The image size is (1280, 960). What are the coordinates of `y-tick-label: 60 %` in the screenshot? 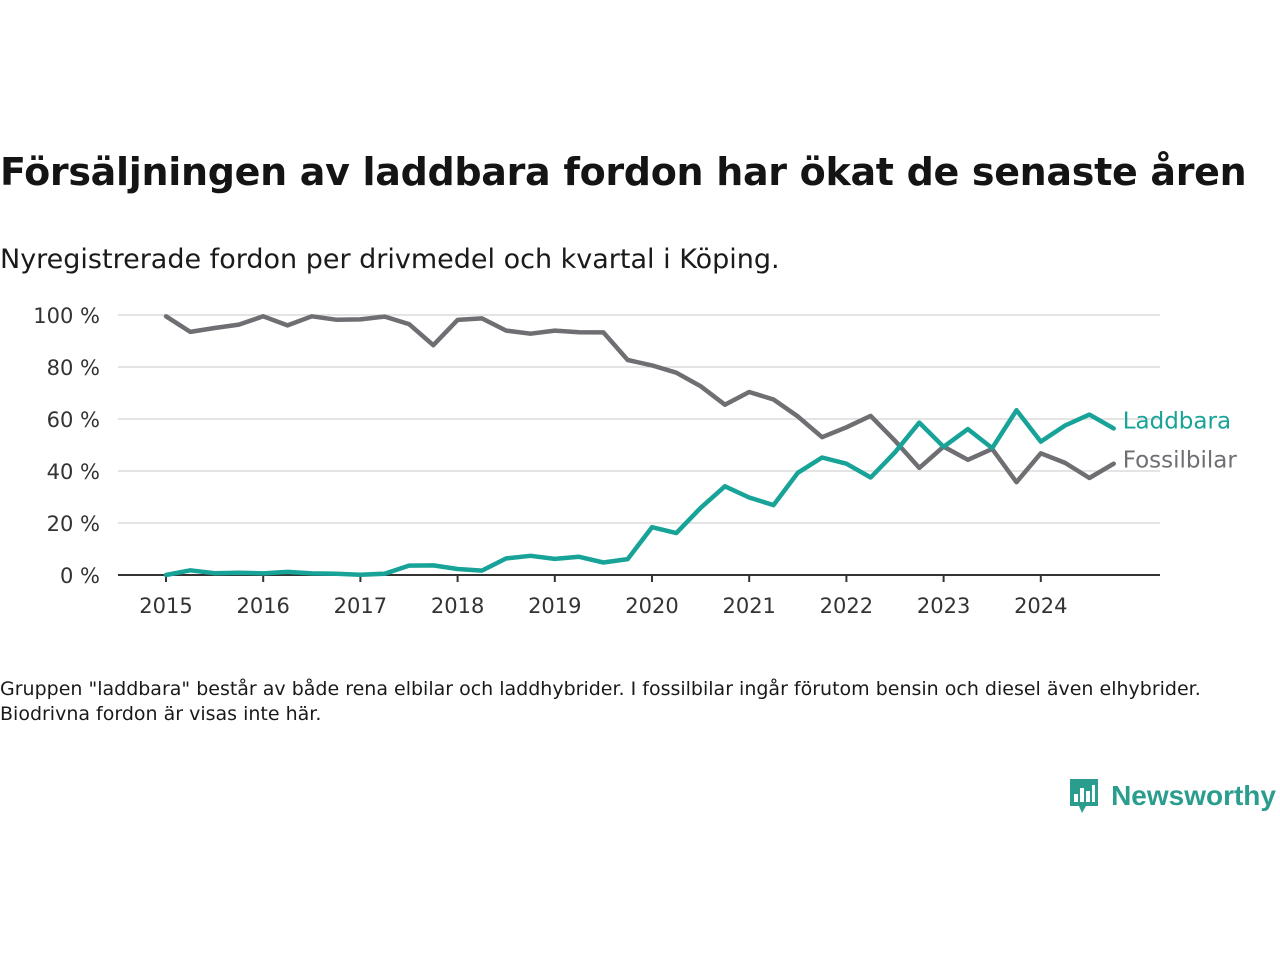 It's located at (73, 420).